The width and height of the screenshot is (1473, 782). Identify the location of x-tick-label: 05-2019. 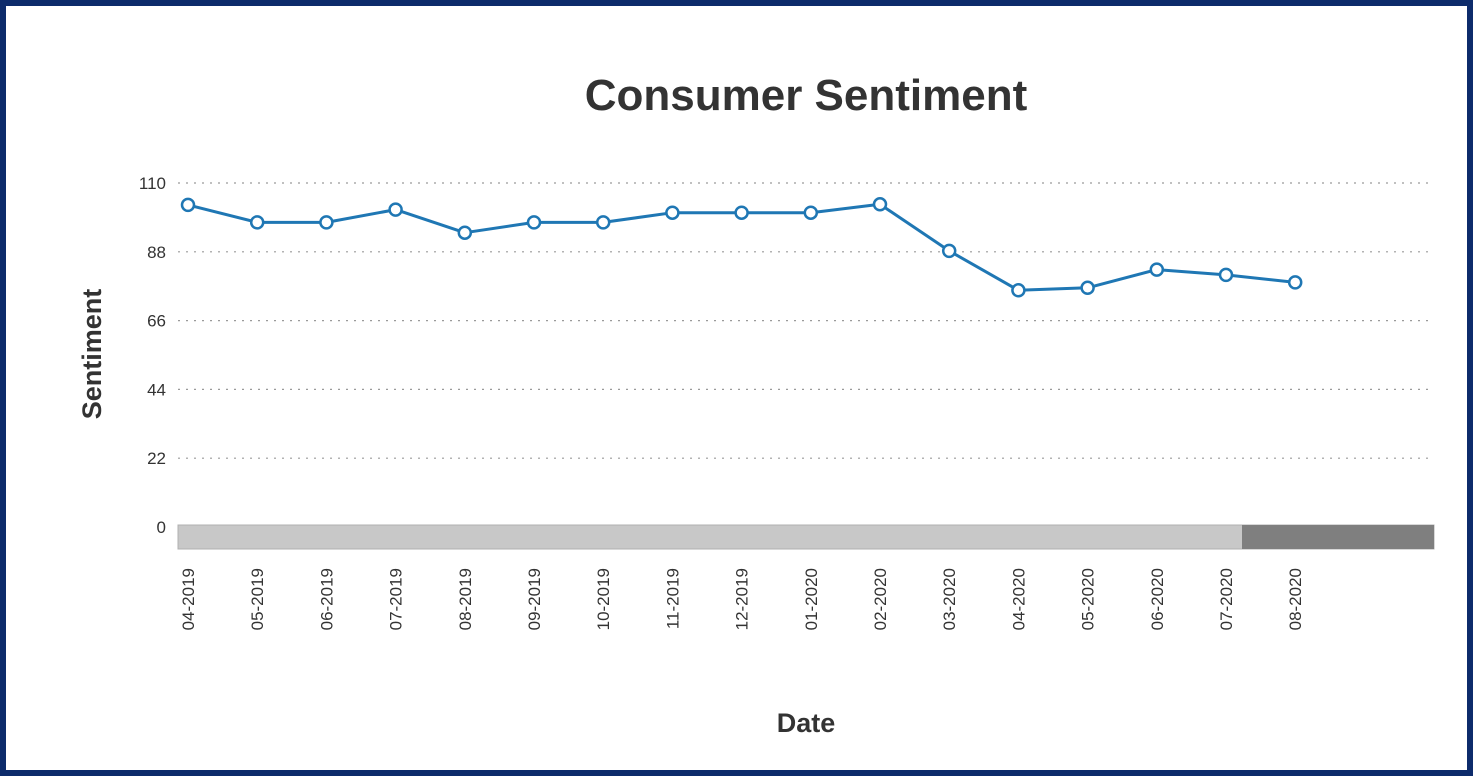
(257, 599).